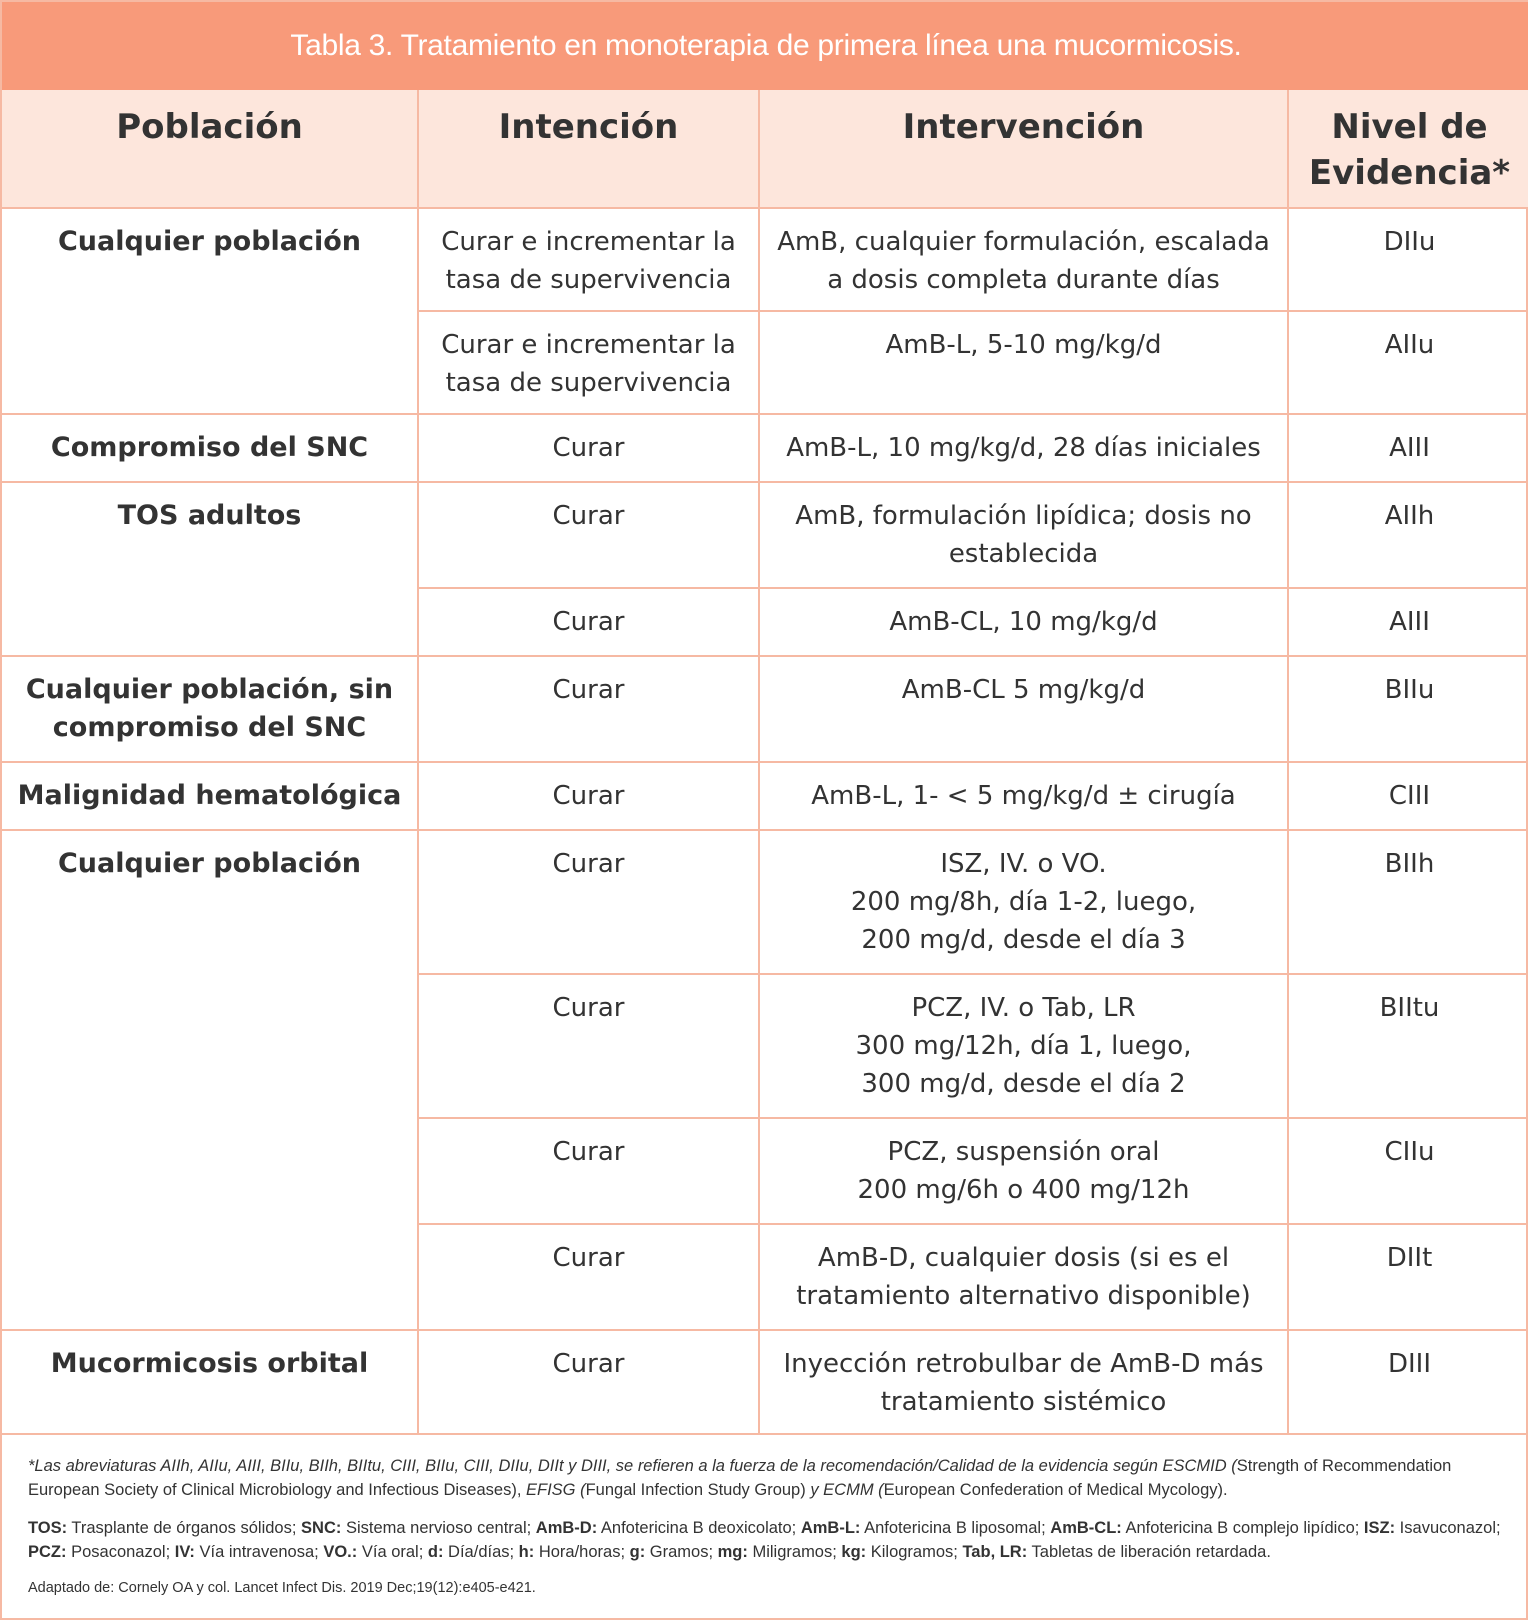 This screenshot has width=1528, height=1620. What do you see at coordinates (1023, 554) in the screenshot?
I see `intervention-line: establecida` at bounding box center [1023, 554].